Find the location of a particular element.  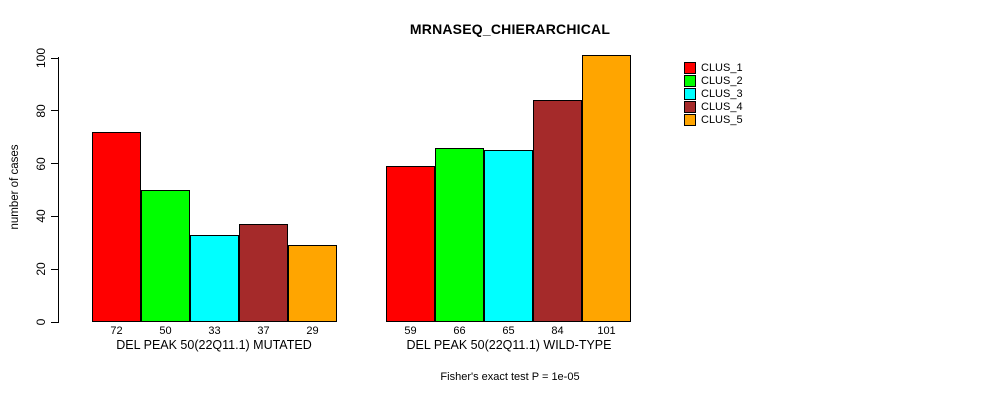

legend-label: CLUS_3 is located at coordinates (722, 93).